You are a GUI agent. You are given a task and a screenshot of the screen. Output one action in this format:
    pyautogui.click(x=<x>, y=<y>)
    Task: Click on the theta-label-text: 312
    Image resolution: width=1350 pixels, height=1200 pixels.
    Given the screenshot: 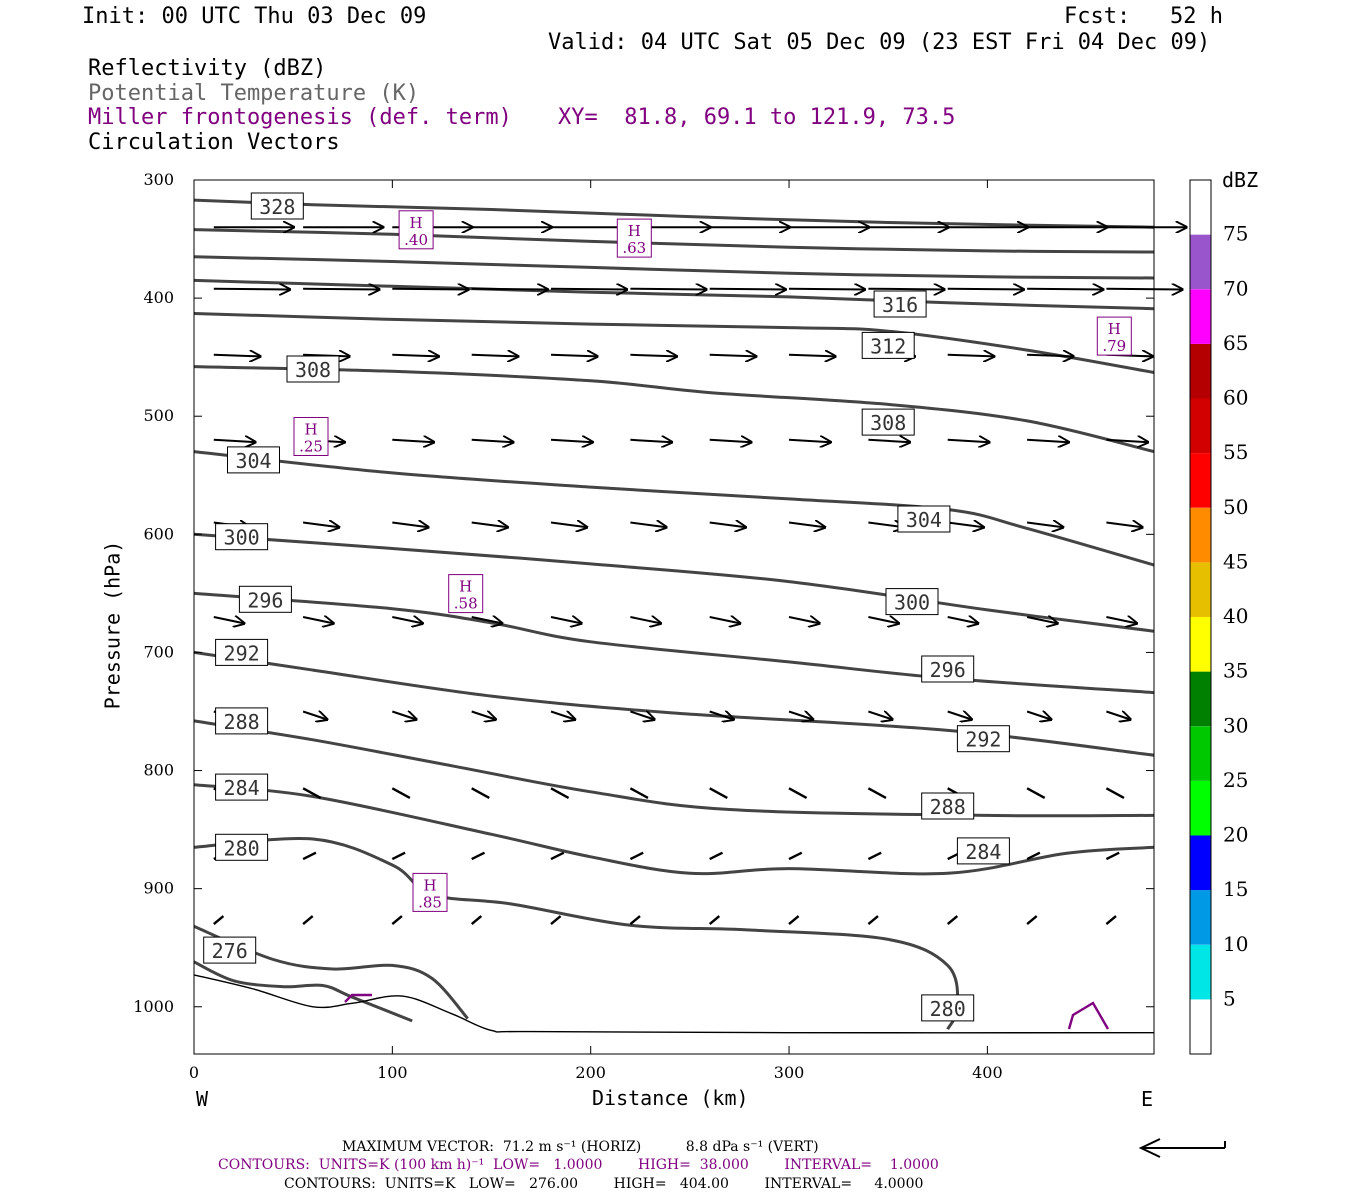 What is the action you would take?
    pyautogui.click(x=888, y=346)
    